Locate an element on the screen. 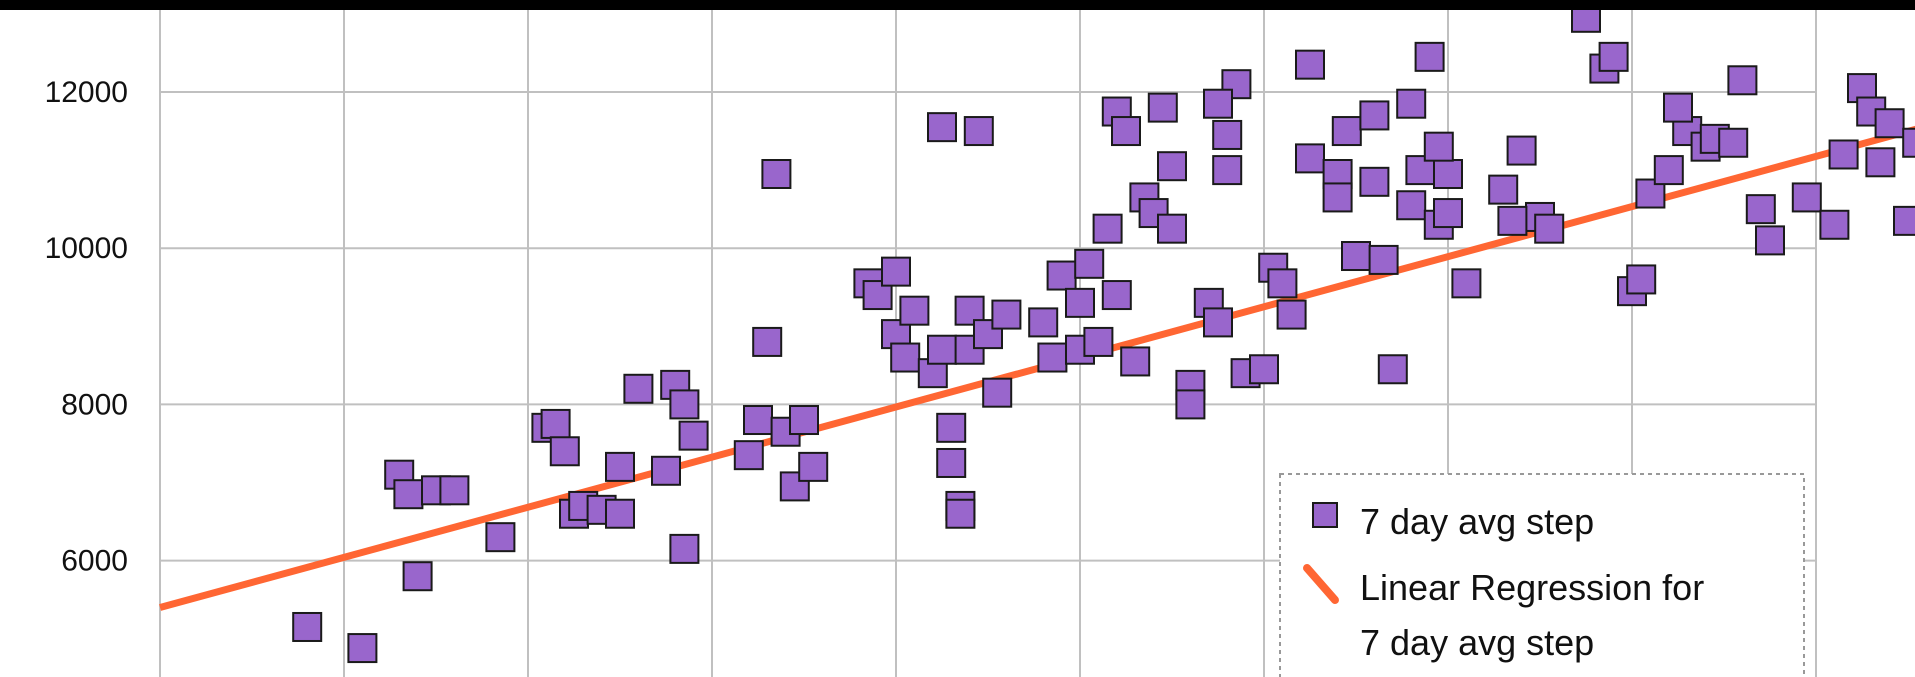  top-edge-bar is located at coordinates (957, 5).